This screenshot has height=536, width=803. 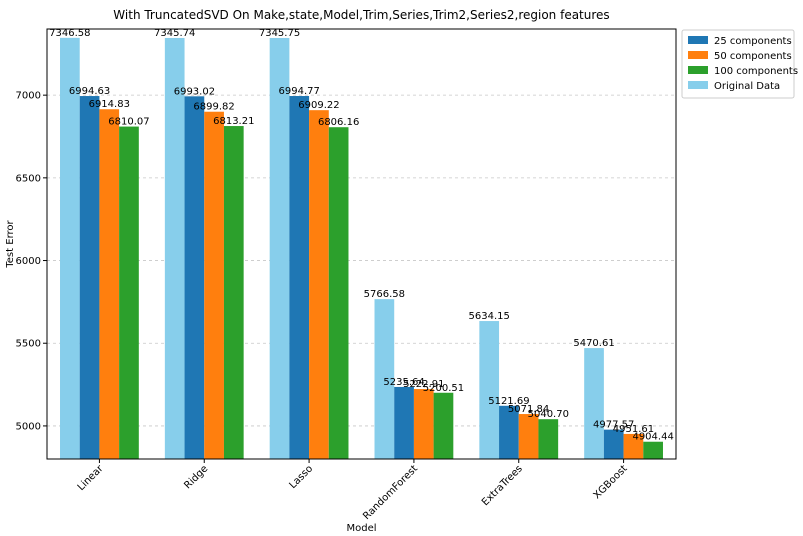 I want to click on x-tick-label: XGBoost, so click(x=611, y=482).